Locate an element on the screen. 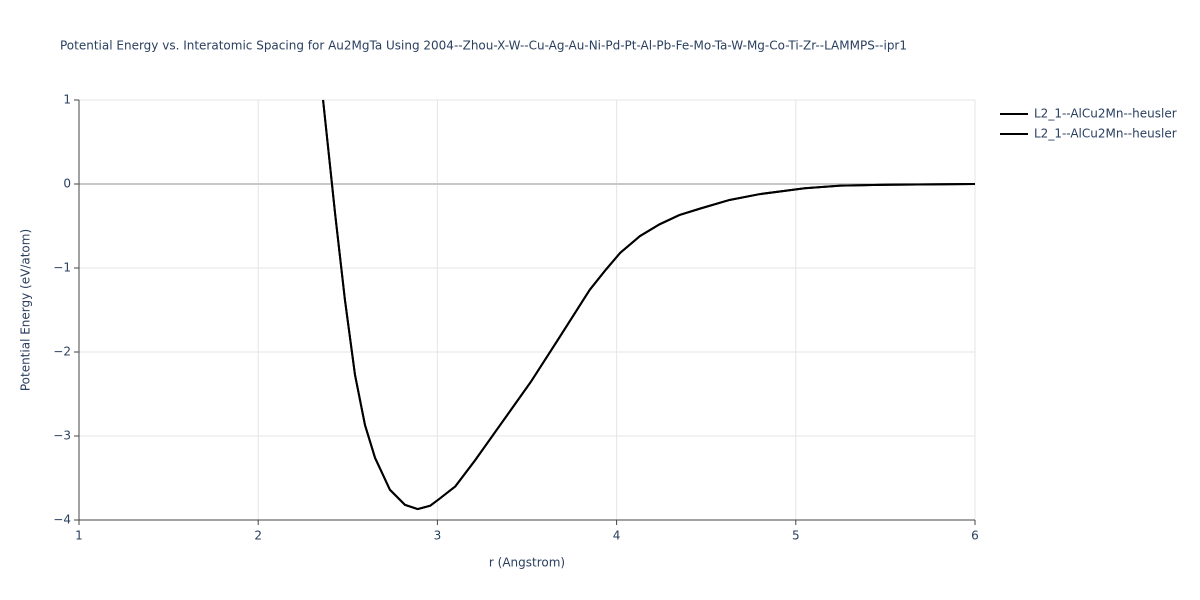 The height and width of the screenshot is (600, 1200). x-tick-label: 6 is located at coordinates (975, 536).